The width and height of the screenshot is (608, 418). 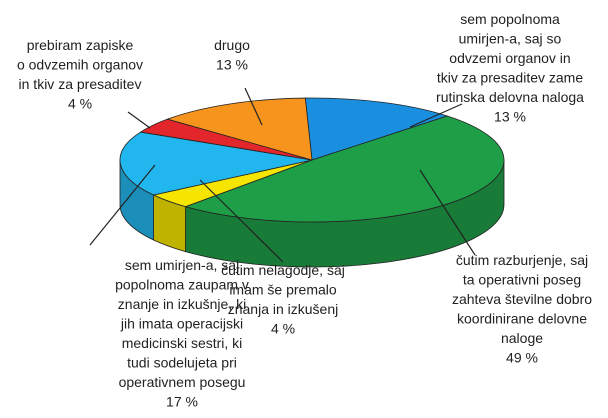 I want to click on label-line: naloge, so click(x=522, y=338).